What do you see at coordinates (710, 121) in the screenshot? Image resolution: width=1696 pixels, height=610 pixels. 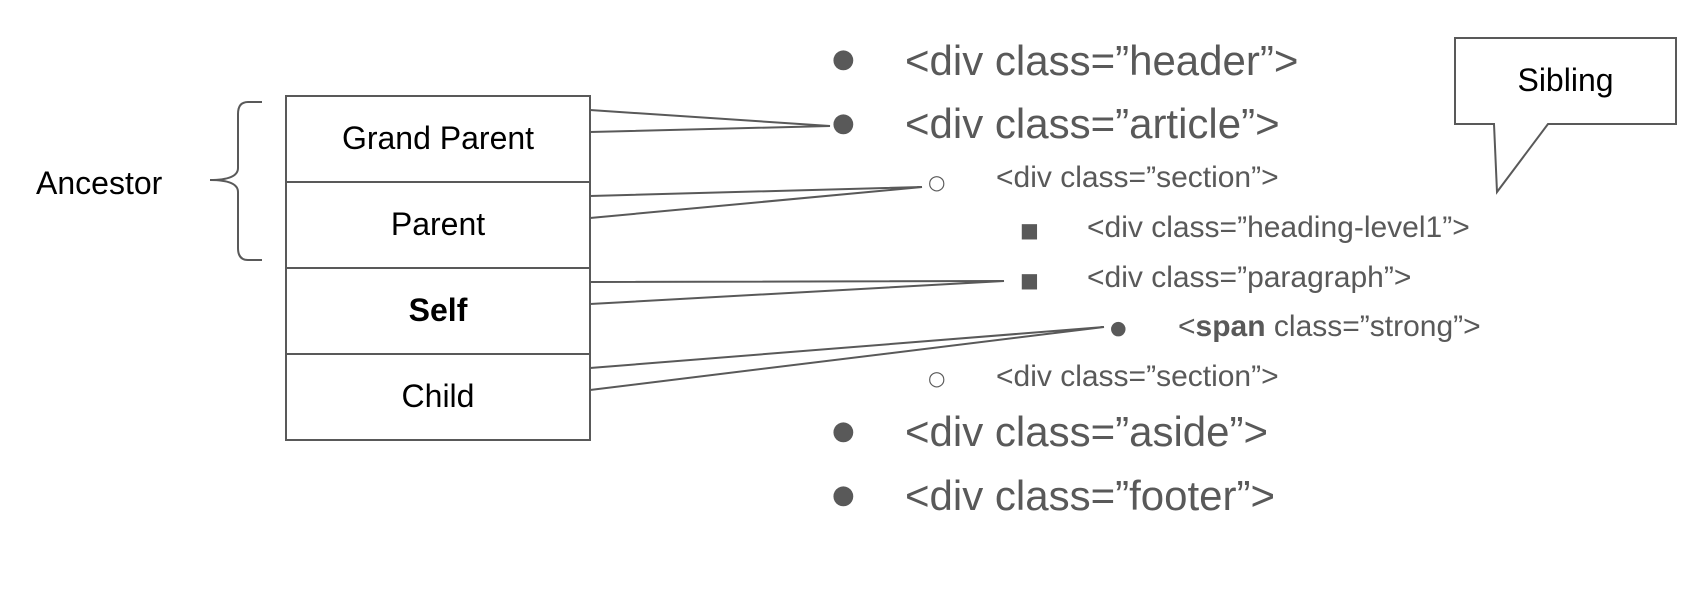 I see `connector-grand-parent` at bounding box center [710, 121].